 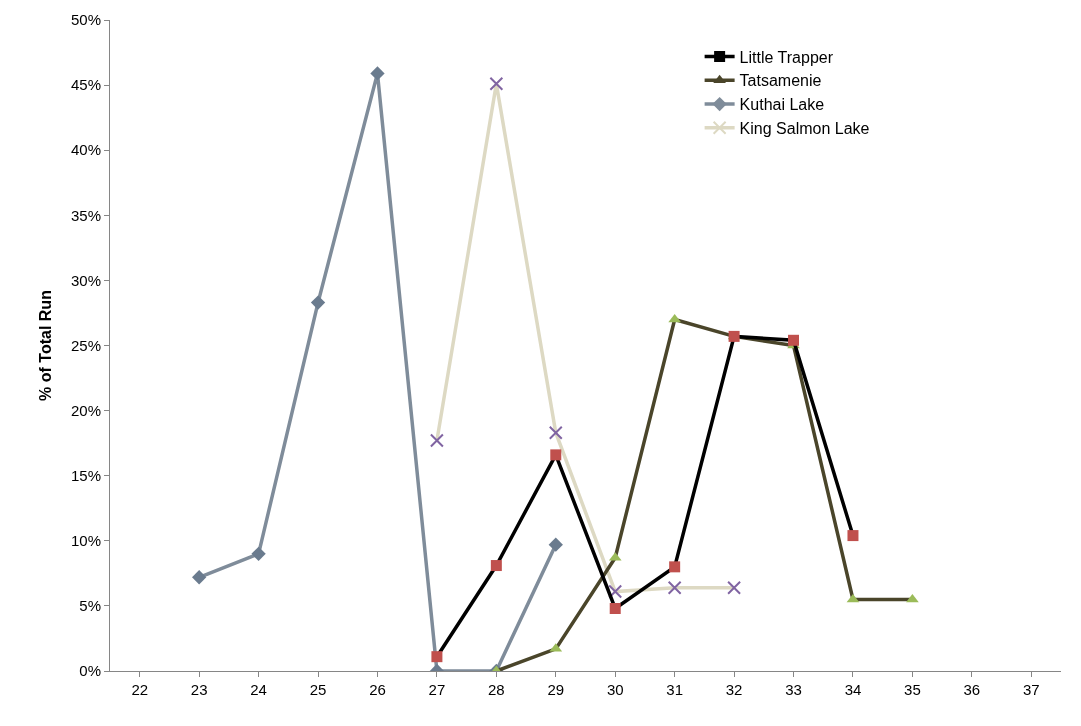 What do you see at coordinates (793, 689) in the screenshot?
I see `x-tick-label: 33` at bounding box center [793, 689].